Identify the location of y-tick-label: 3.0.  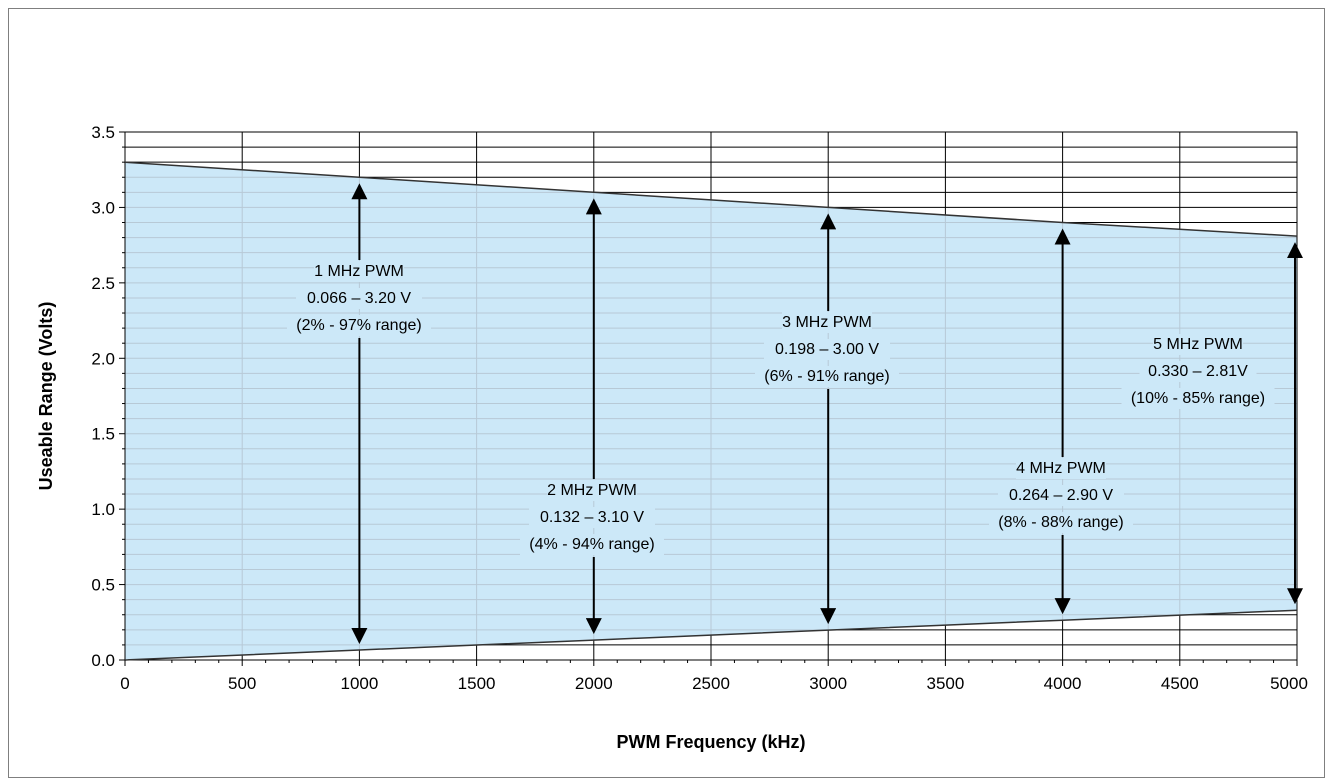
(103, 207).